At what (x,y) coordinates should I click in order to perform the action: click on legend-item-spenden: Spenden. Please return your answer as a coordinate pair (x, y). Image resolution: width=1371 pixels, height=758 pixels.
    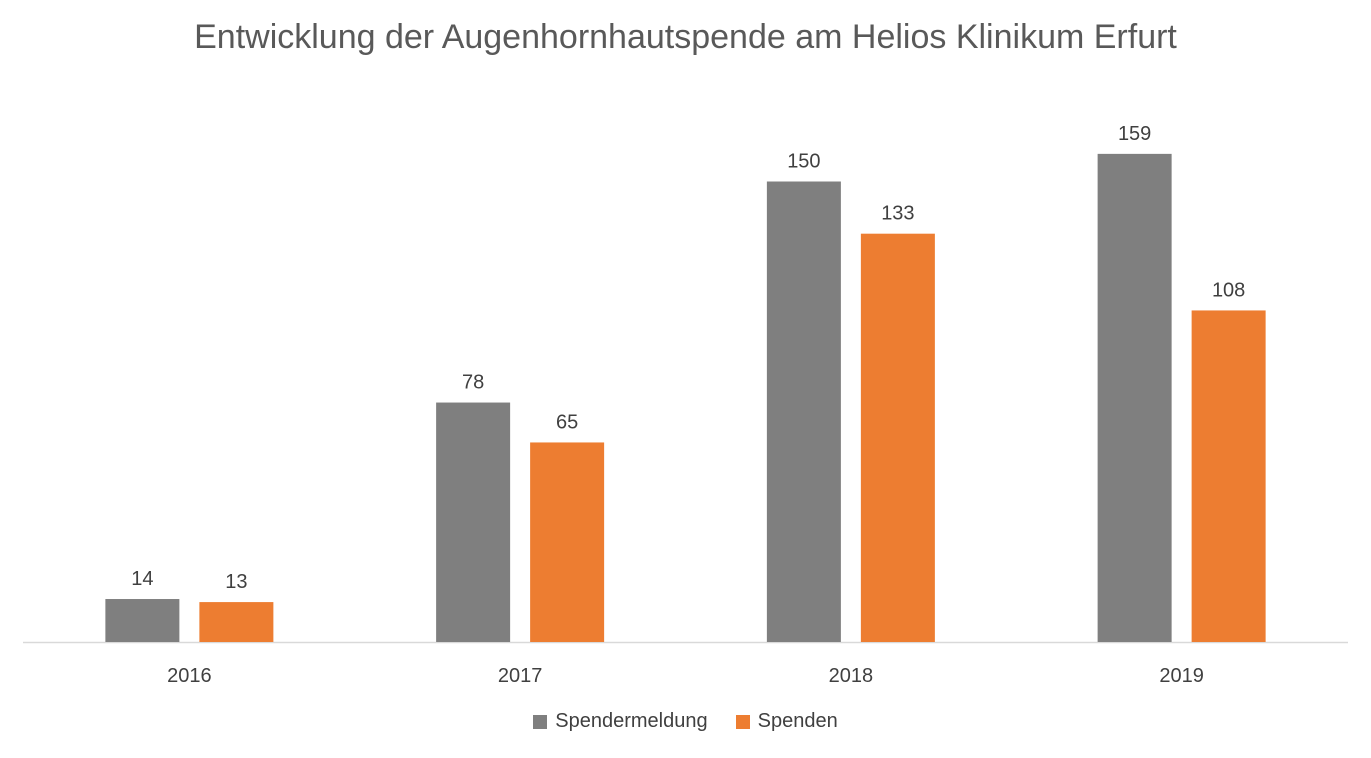
    Looking at the image, I should click on (786, 721).